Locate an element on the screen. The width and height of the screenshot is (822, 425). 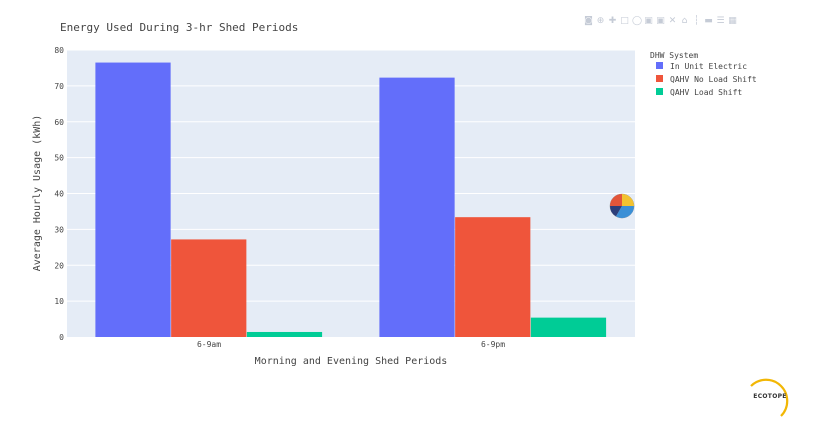
hover-closest-icon: ▬ is located at coordinates (708, 20).